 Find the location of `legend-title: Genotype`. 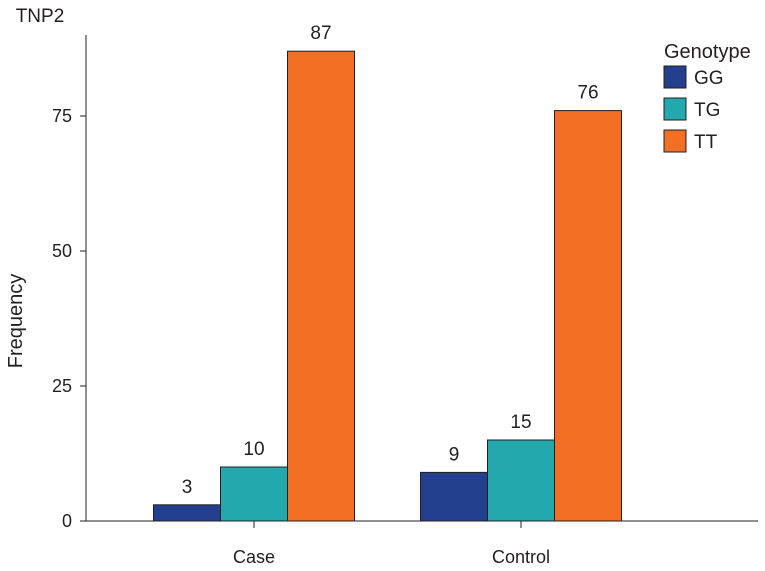

legend-title: Genotype is located at coordinates (707, 52).